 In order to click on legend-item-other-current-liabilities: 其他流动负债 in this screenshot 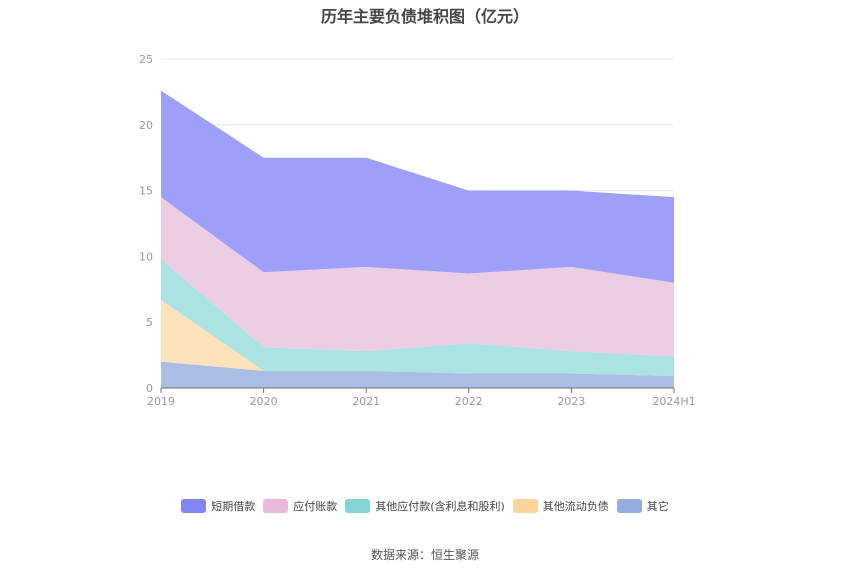, I will do `click(560, 506)`.